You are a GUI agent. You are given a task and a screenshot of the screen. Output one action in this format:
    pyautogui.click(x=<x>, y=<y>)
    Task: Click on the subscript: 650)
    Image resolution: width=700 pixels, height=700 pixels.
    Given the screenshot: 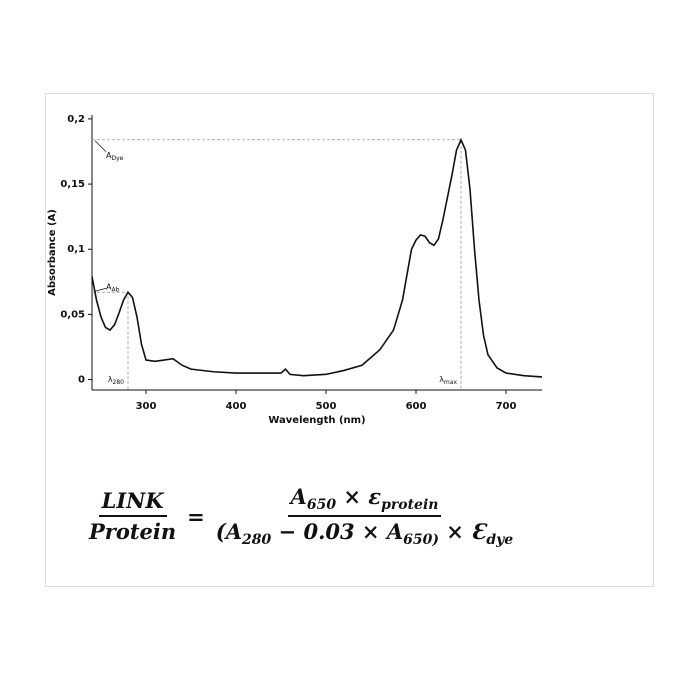 What is the action you would take?
    pyautogui.click(x=421, y=540)
    